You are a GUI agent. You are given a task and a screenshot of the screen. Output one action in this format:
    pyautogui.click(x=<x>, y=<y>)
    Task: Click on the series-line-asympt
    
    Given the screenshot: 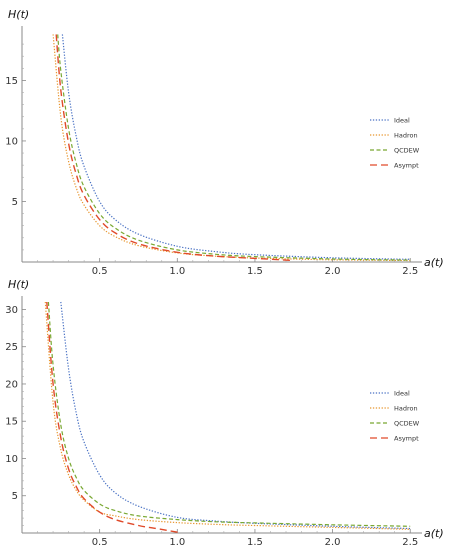 What is the action you would take?
    pyautogui.click(x=113, y=417)
    